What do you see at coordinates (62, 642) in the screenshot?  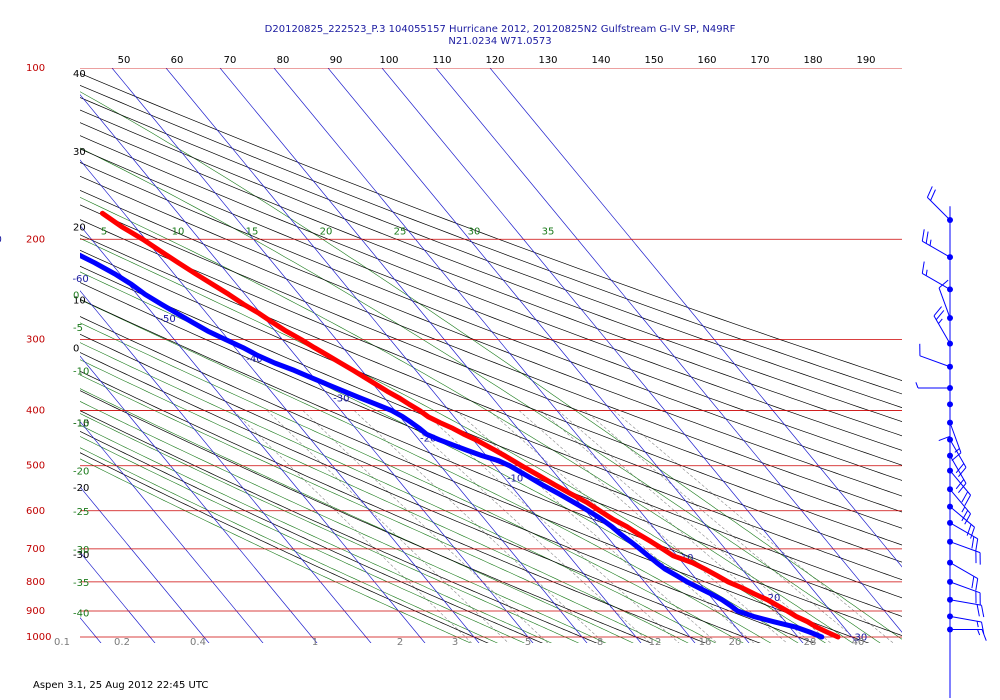 I see `mixing-ratio-label: 0.1` at bounding box center [62, 642].